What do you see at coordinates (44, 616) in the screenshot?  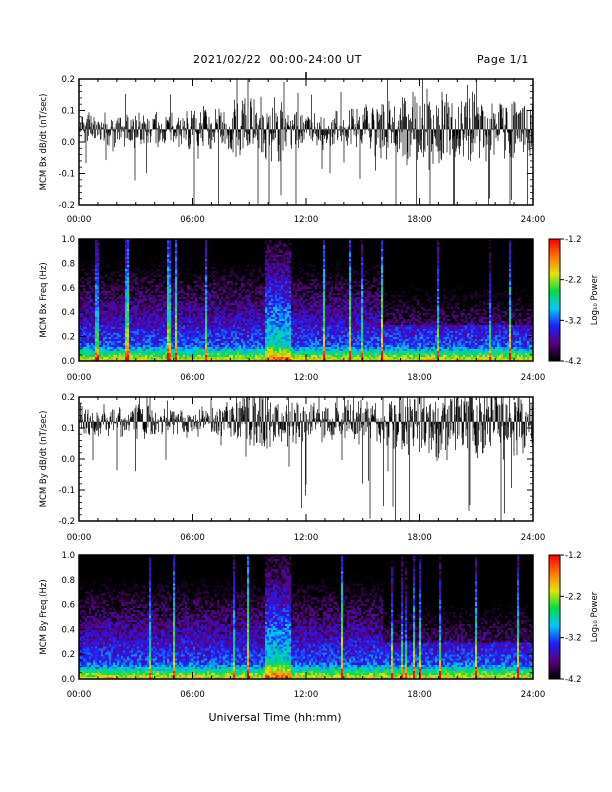 I see `y-axis-label: MCM By Freq (Hz)` at bounding box center [44, 616].